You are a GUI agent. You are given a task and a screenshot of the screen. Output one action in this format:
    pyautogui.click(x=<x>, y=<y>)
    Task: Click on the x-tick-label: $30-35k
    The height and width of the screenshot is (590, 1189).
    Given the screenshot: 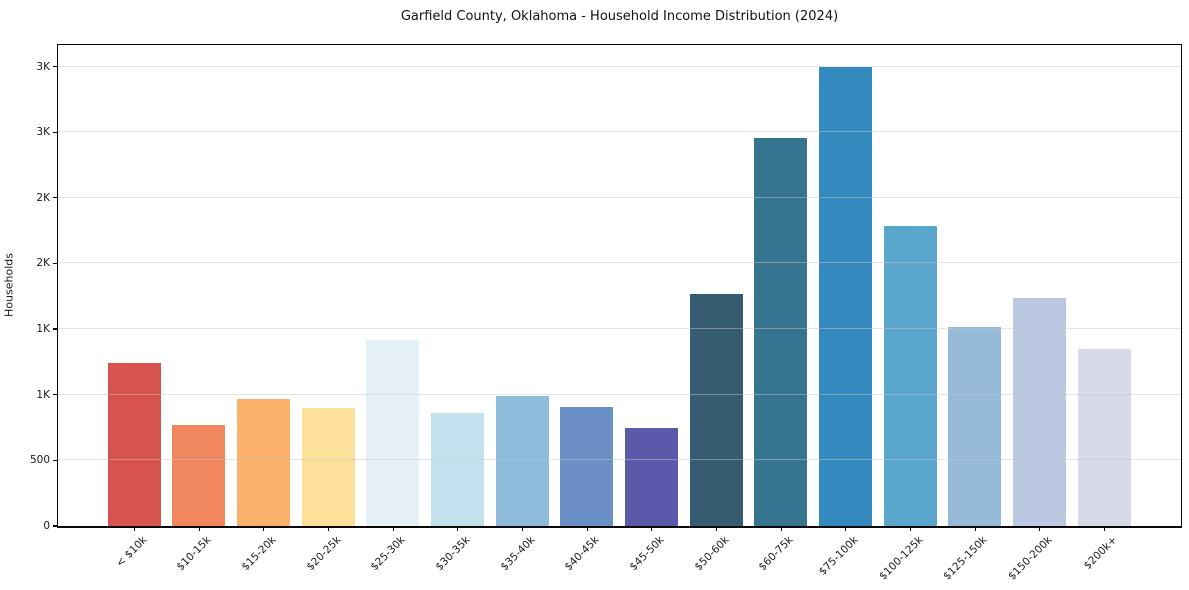 What is the action you would take?
    pyautogui.click(x=453, y=554)
    